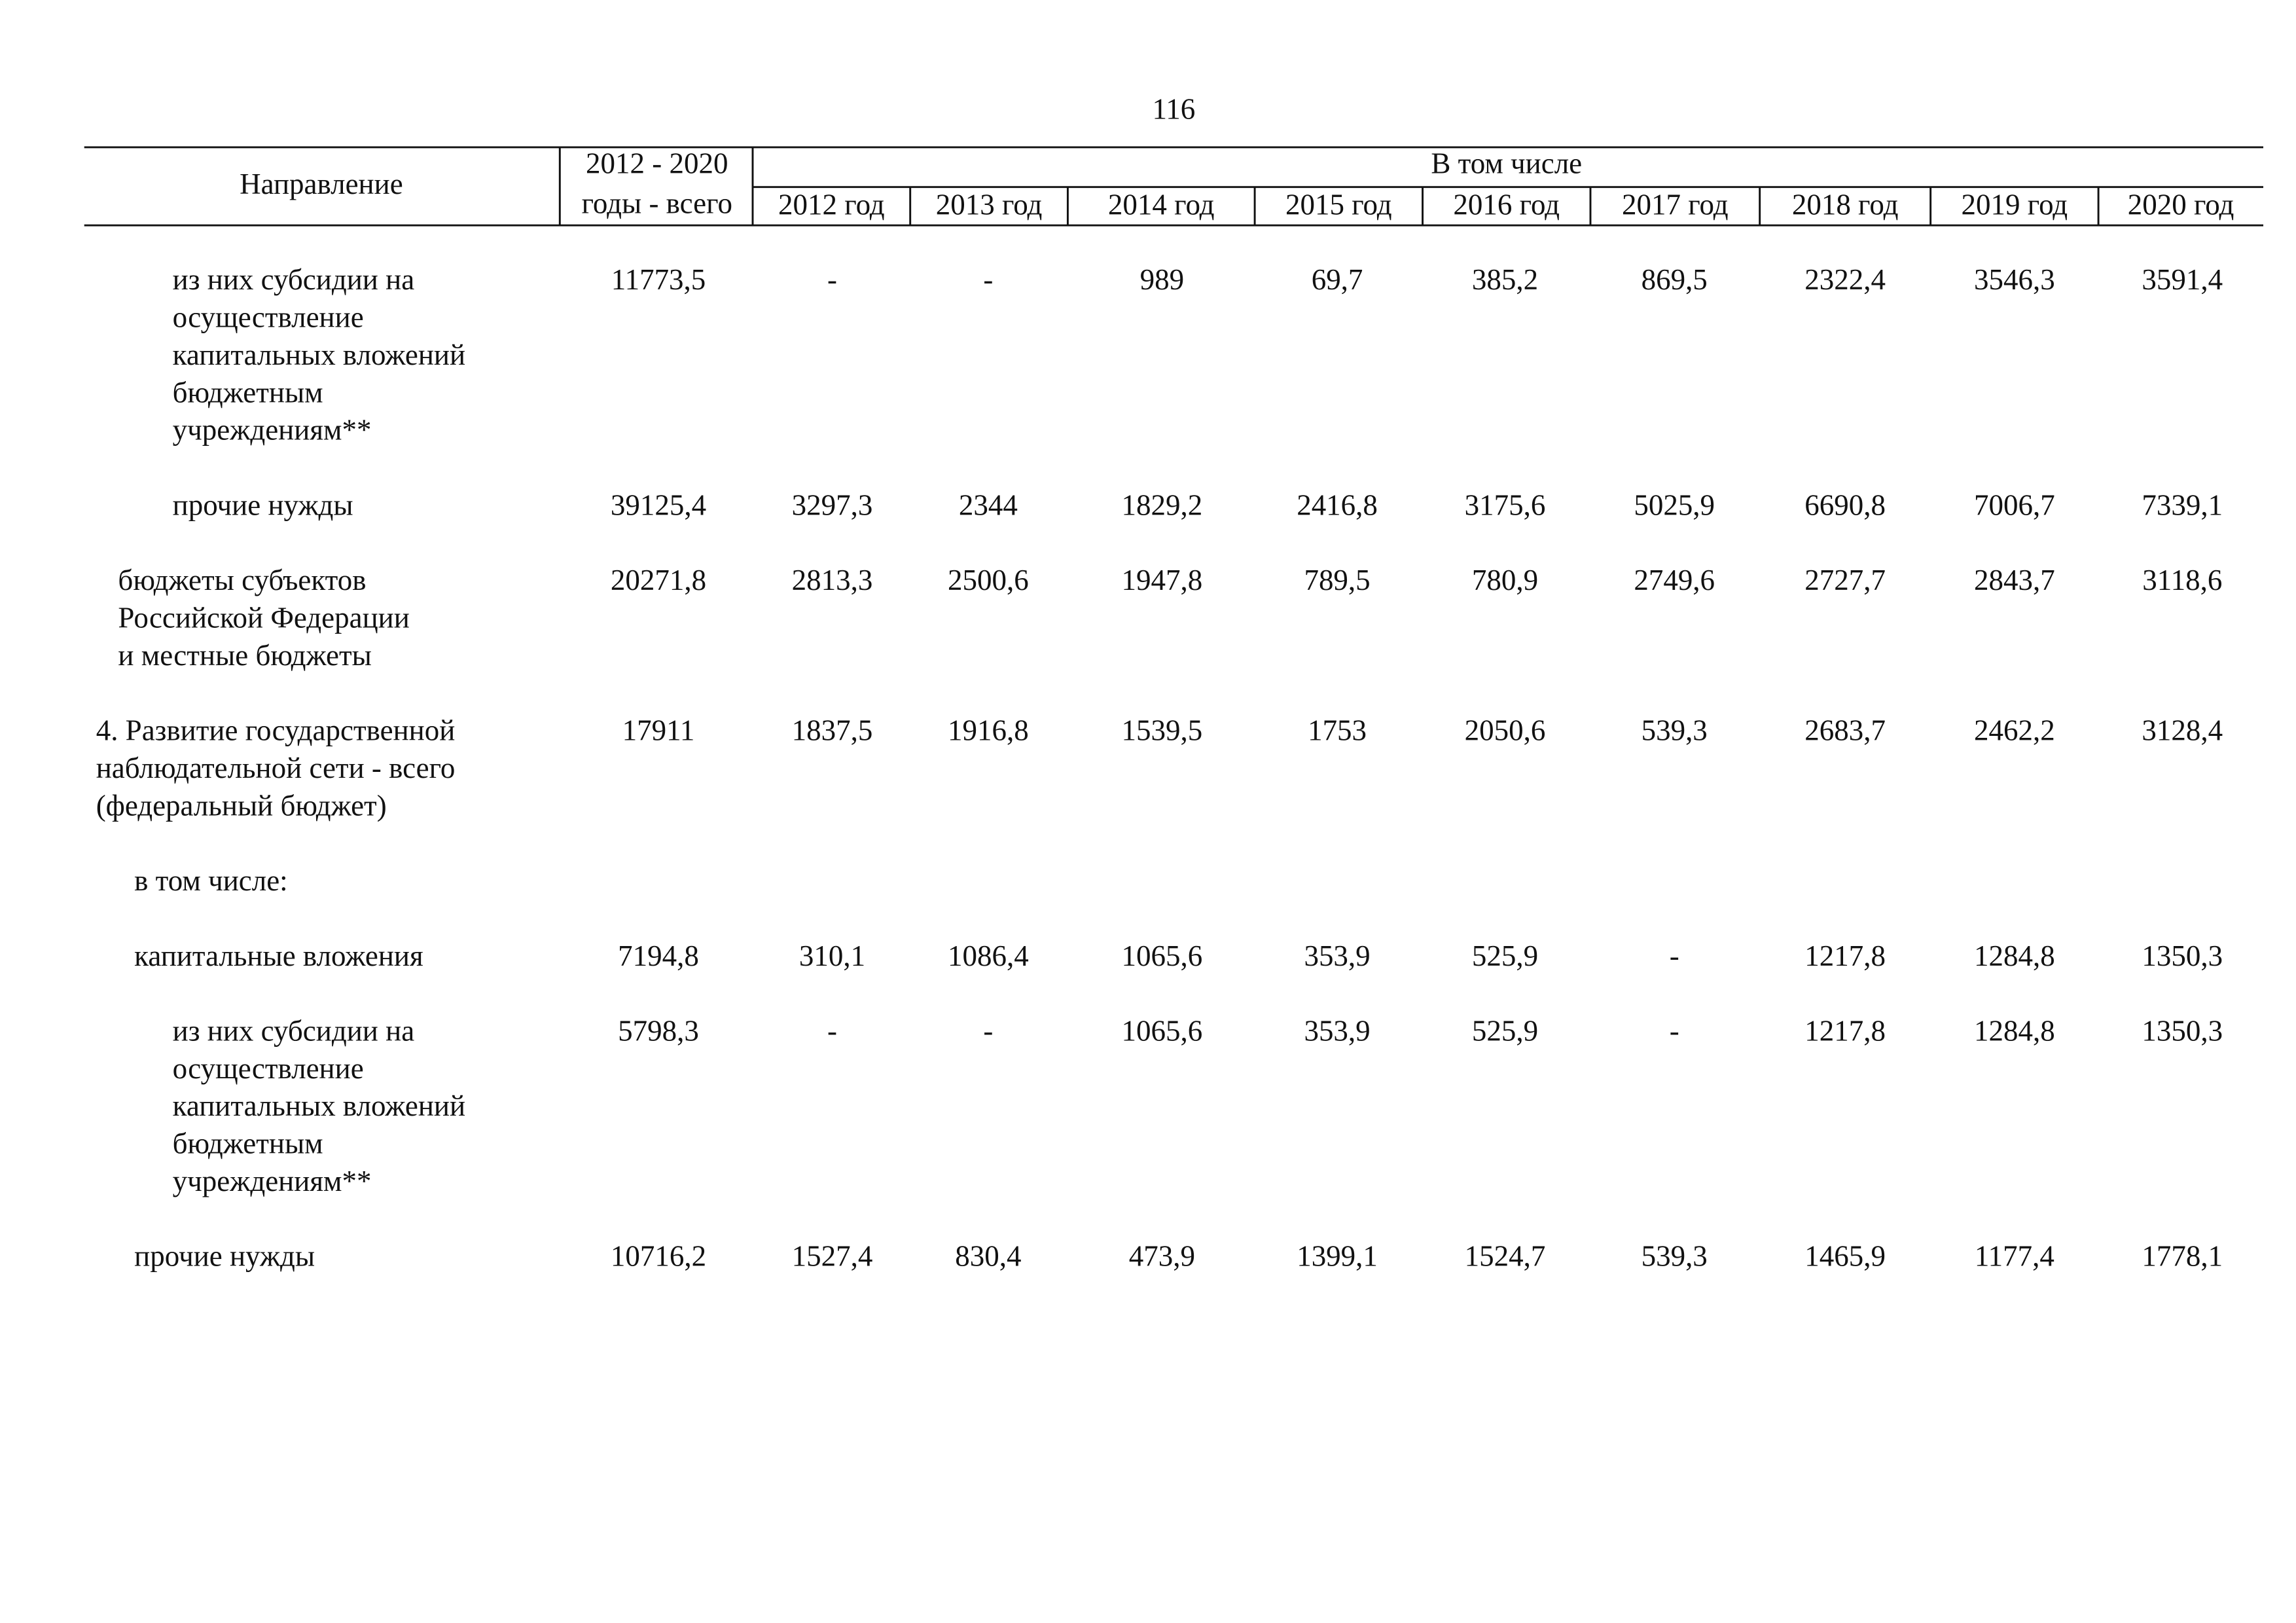  I want to click on cell-value: 39125,4, so click(658, 504).